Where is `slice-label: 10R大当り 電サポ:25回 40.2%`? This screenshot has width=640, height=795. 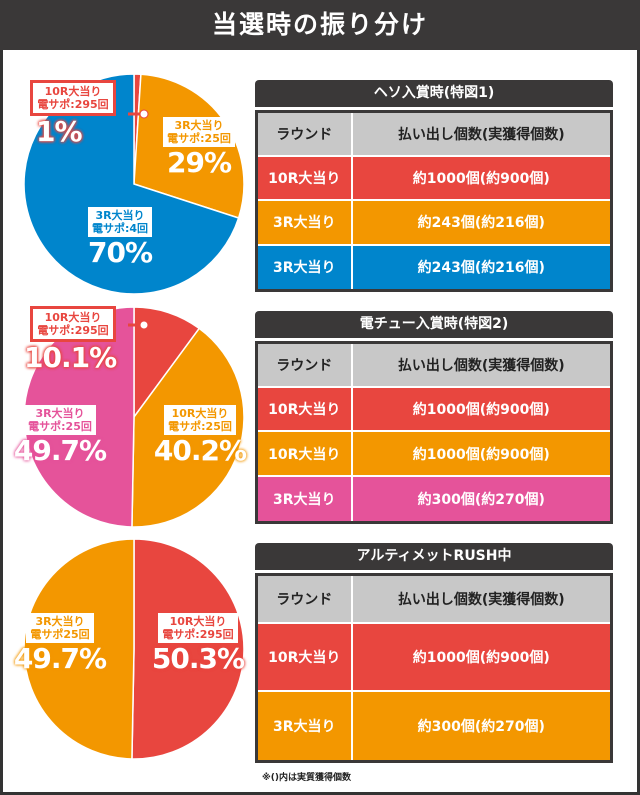 slice-label: 10R大当り 電サポ:25回 40.2% is located at coordinates (200, 436).